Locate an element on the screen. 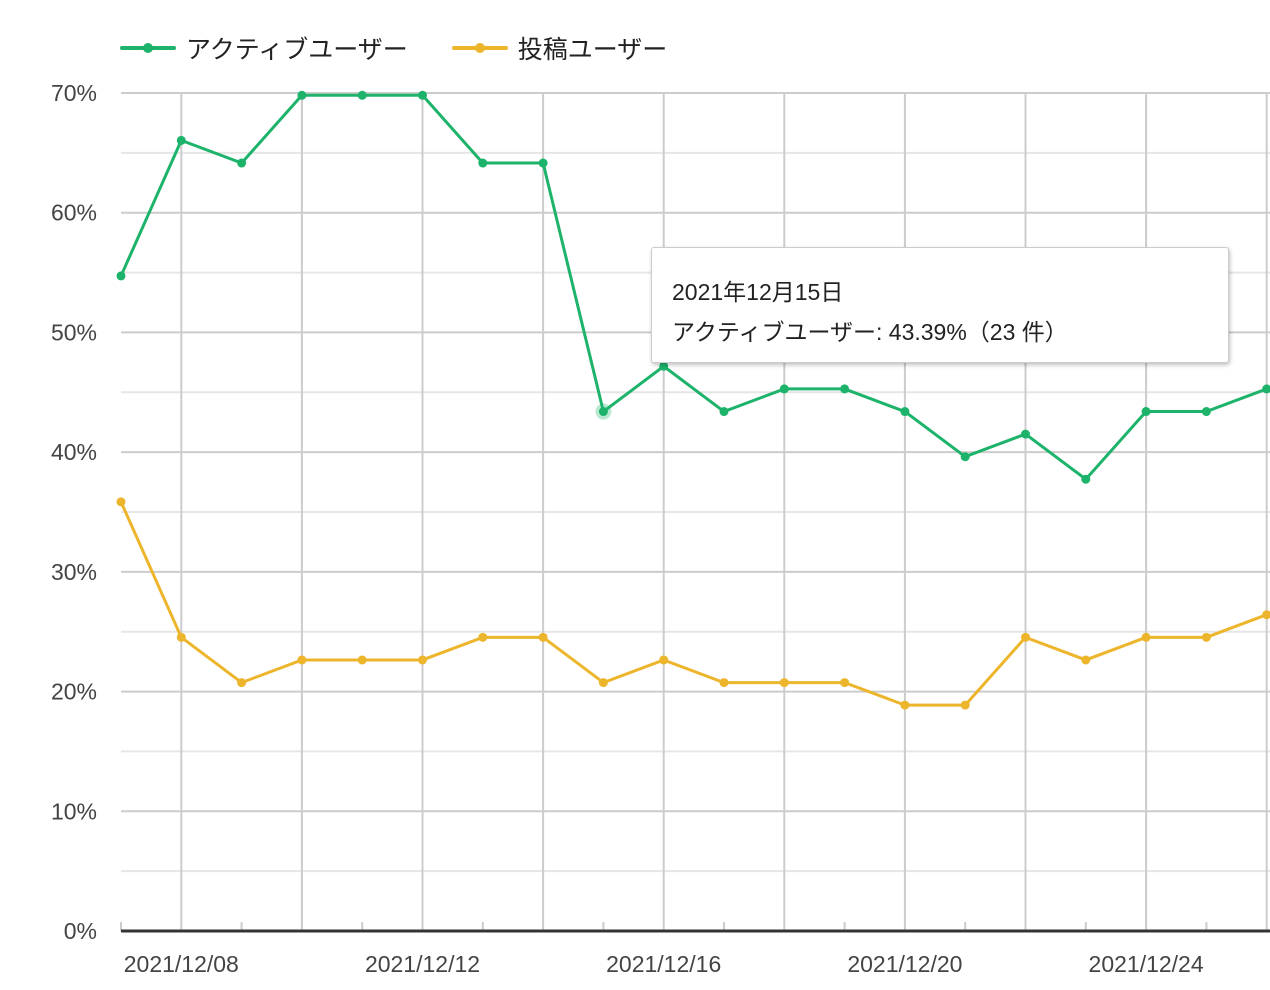 This screenshot has width=1270, height=990. tooltip-body: アクティブユーザー: 43.39%（23 件） is located at coordinates (870, 332).